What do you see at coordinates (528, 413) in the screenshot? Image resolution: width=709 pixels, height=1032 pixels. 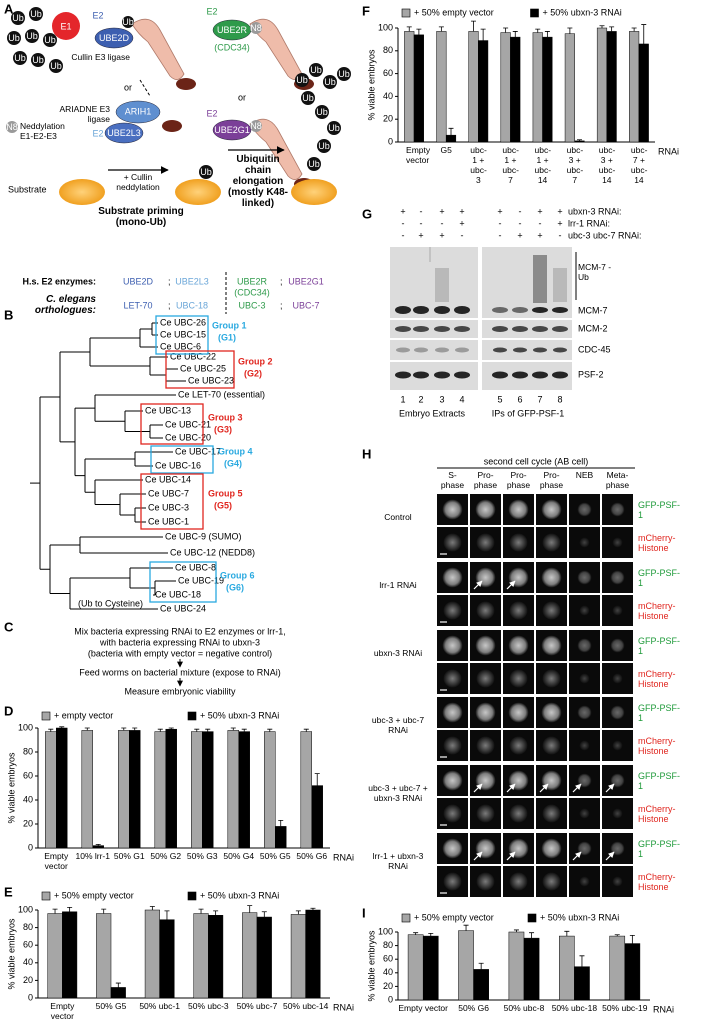 I see `group-label: IPs of GFP-PSF-1` at bounding box center [528, 413].